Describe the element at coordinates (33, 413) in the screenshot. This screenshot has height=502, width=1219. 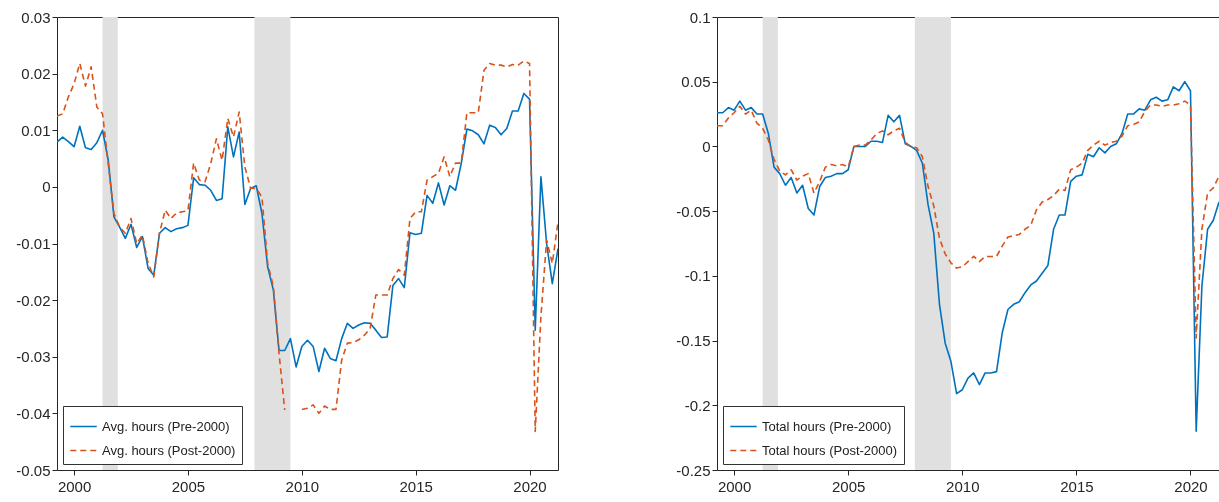
I see `y-tick-label: -0.04` at that location.